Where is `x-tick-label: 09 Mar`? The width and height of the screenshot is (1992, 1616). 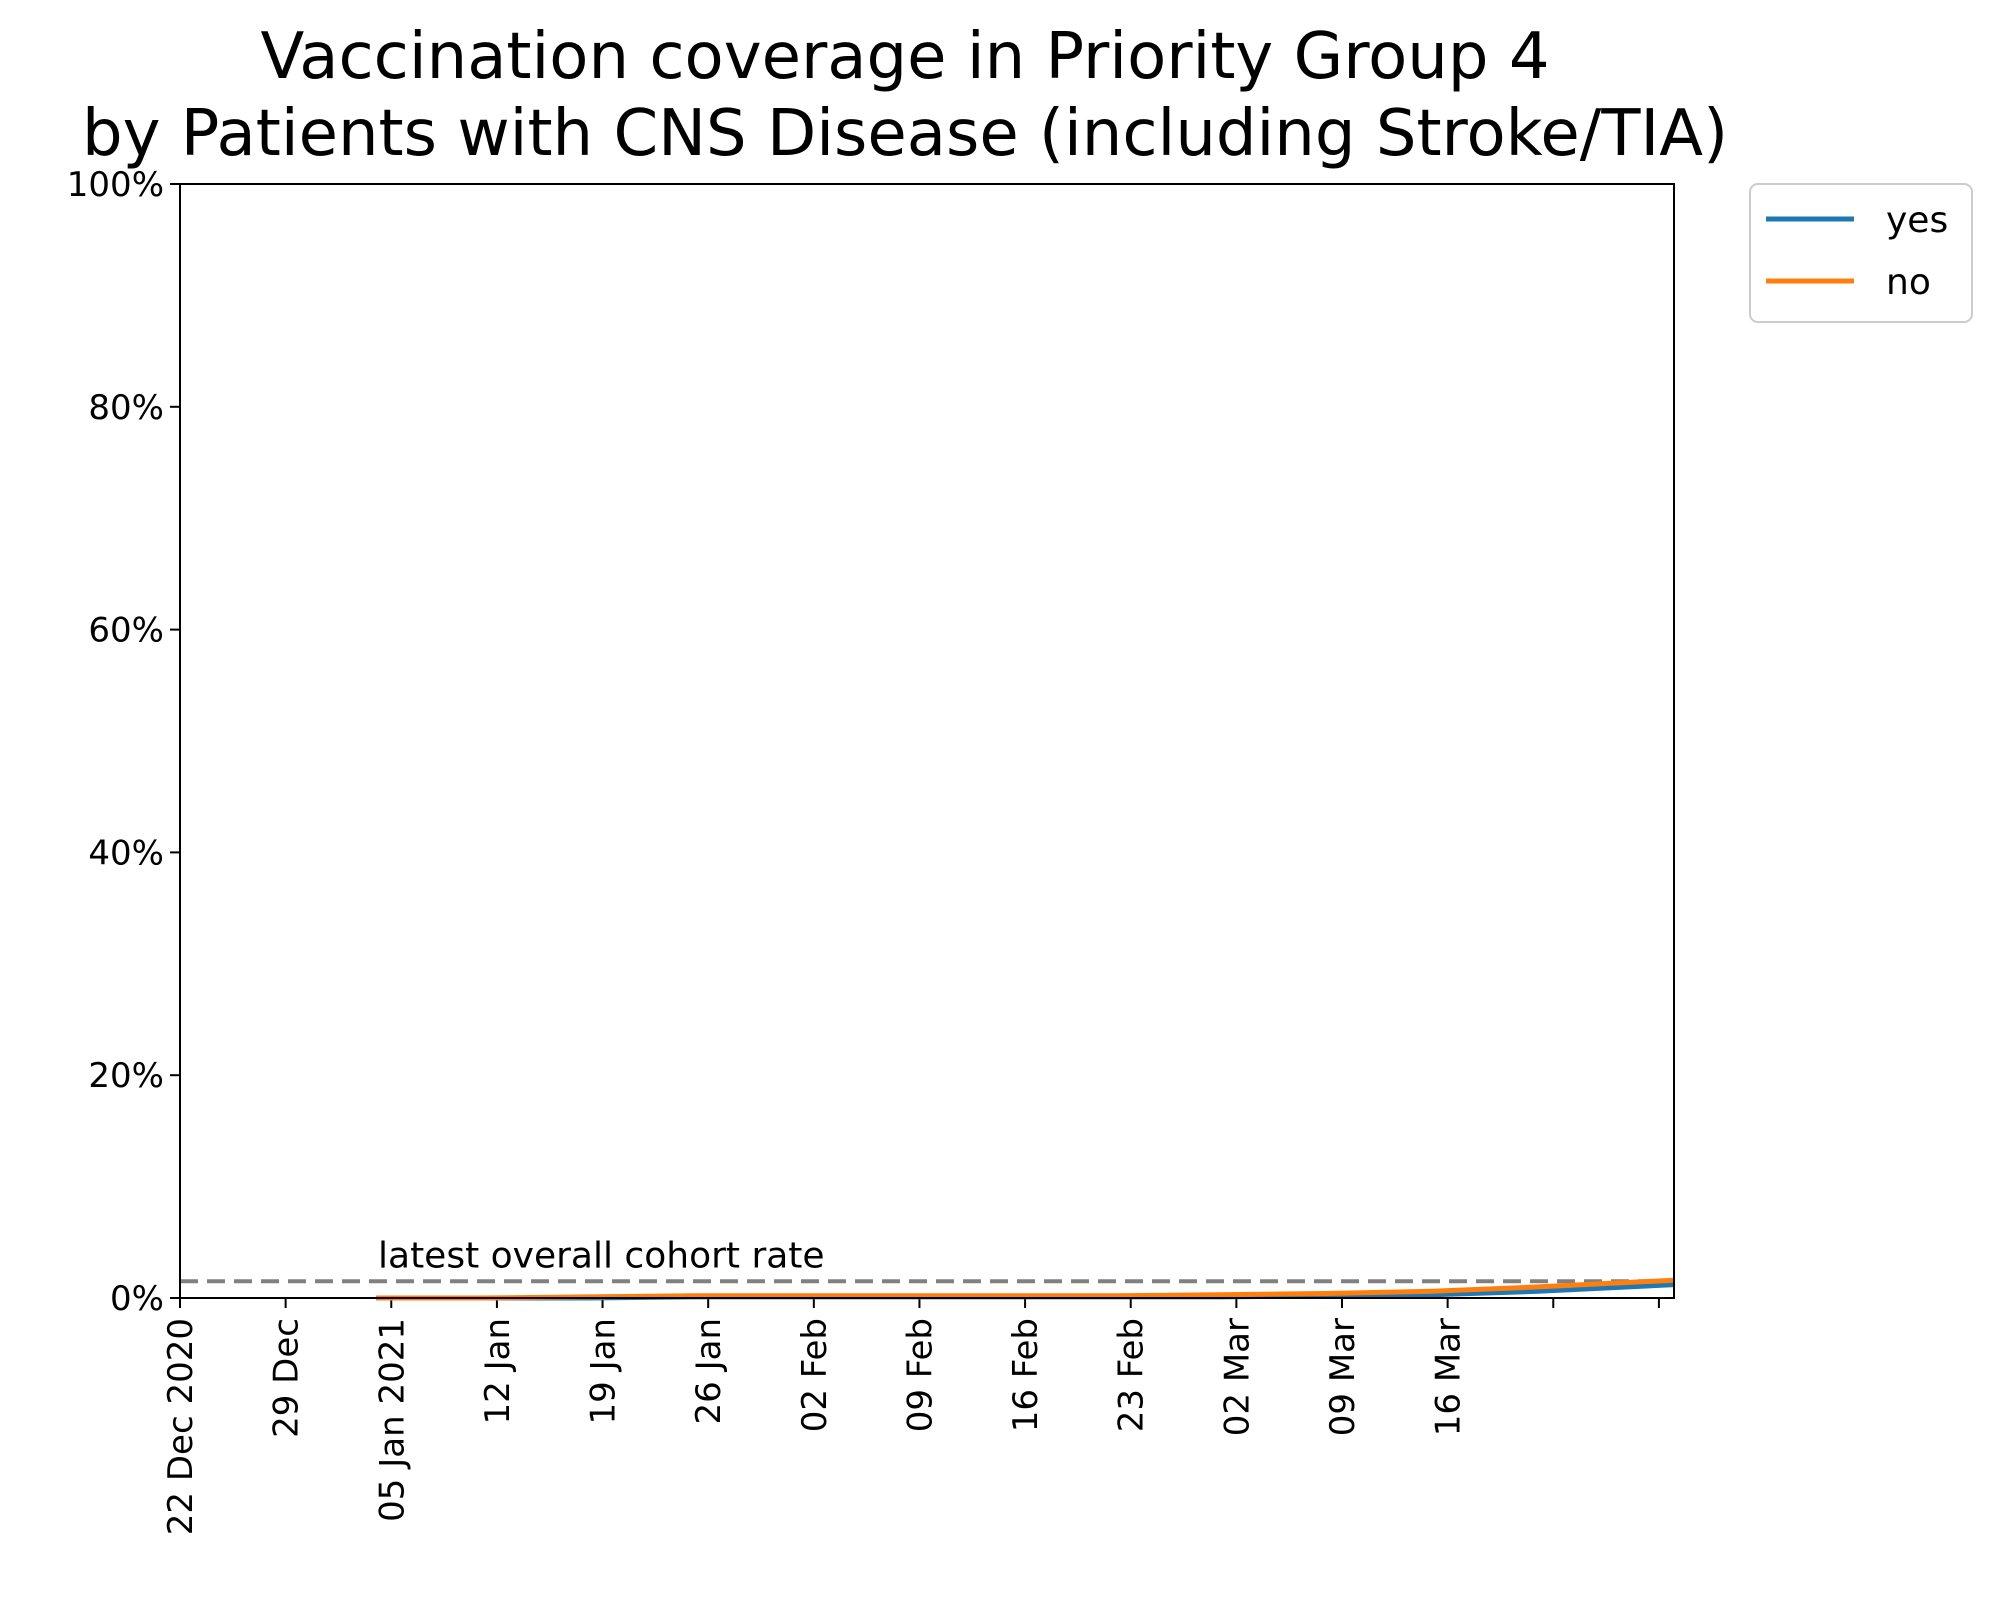 x-tick-label: 09 Mar is located at coordinates (1343, 1377).